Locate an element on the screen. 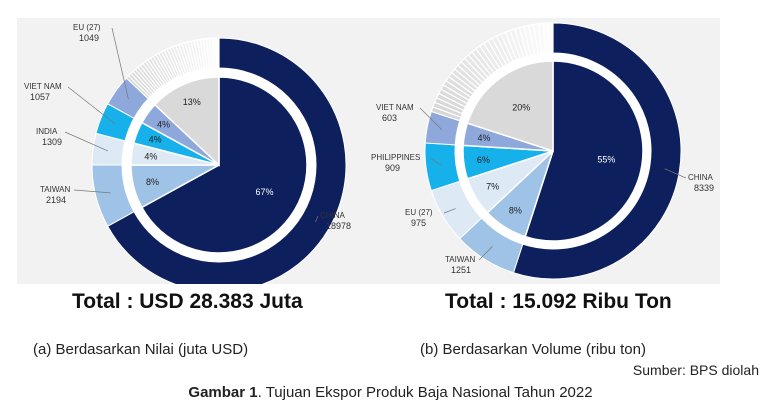 The image size is (781, 408). outer-label-value: 1057 is located at coordinates (40, 97).